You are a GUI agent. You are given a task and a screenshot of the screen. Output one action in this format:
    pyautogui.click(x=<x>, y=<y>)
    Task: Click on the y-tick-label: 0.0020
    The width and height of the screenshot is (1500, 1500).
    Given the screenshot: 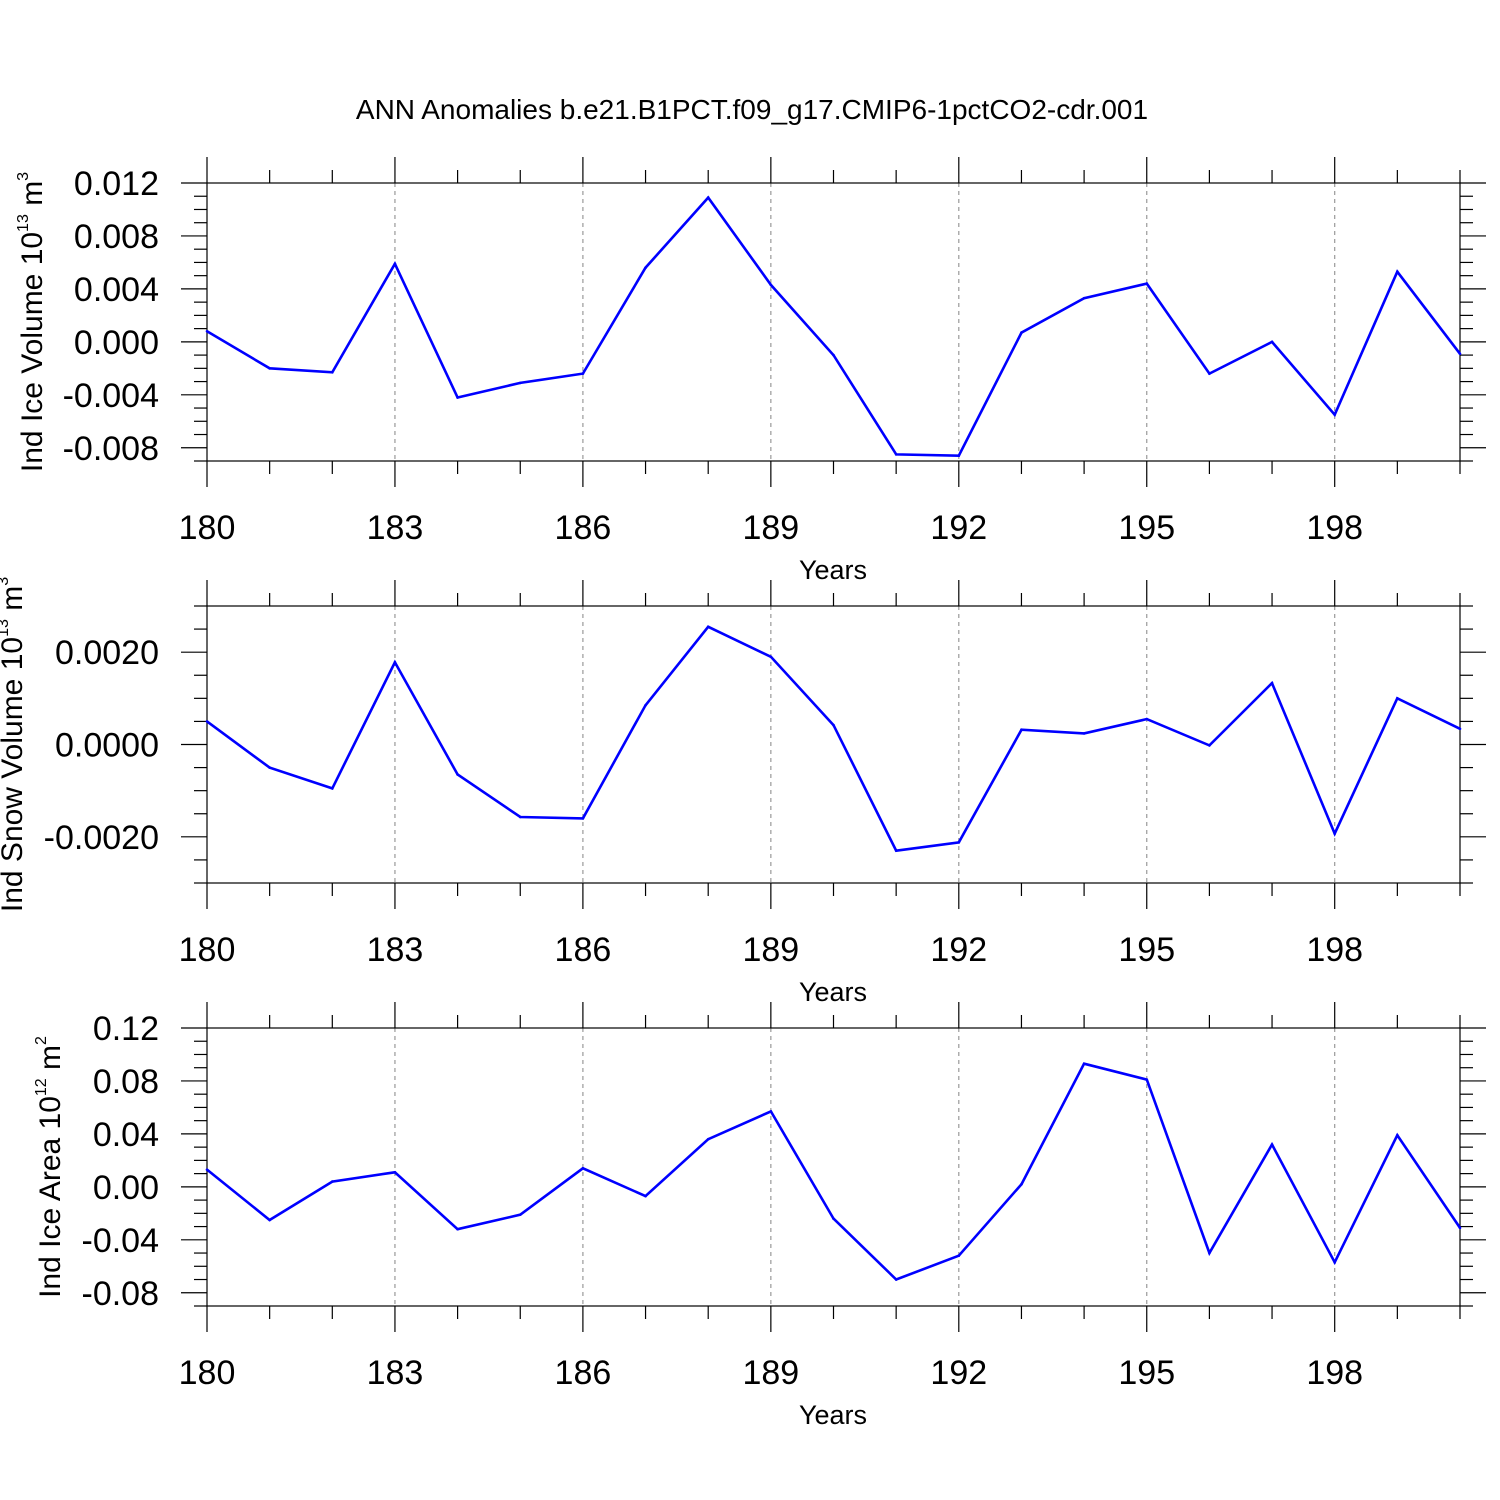 What is the action you would take?
    pyautogui.click(x=107, y=653)
    